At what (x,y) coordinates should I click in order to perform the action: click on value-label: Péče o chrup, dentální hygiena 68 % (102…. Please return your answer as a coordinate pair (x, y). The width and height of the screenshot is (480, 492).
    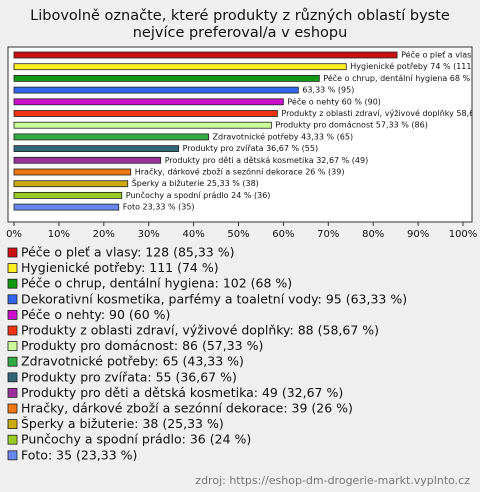
    Looking at the image, I should click on (401, 78).